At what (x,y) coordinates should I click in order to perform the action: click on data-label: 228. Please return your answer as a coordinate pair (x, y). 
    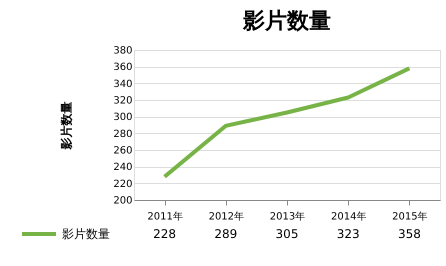
    Looking at the image, I should click on (164, 234).